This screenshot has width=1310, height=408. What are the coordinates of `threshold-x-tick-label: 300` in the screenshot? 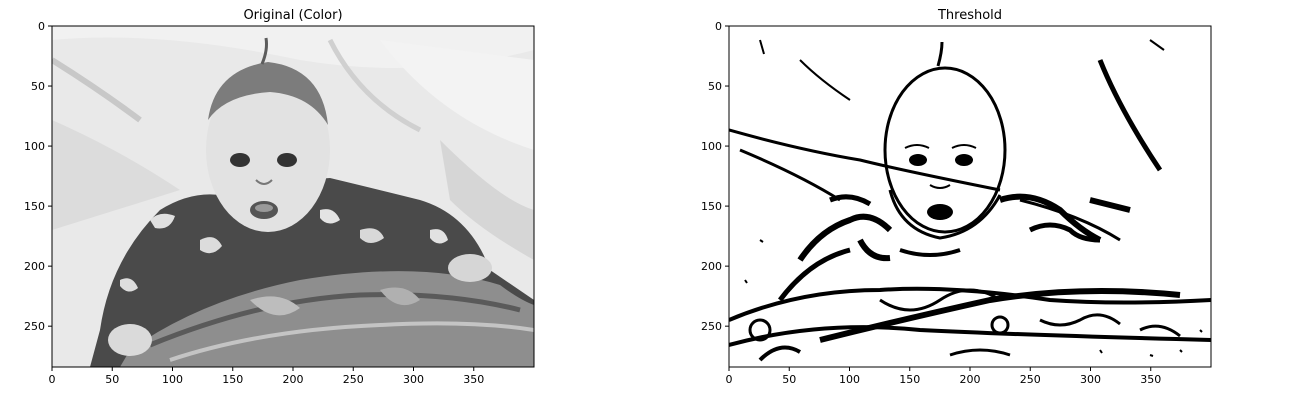 It's located at (1090, 379).